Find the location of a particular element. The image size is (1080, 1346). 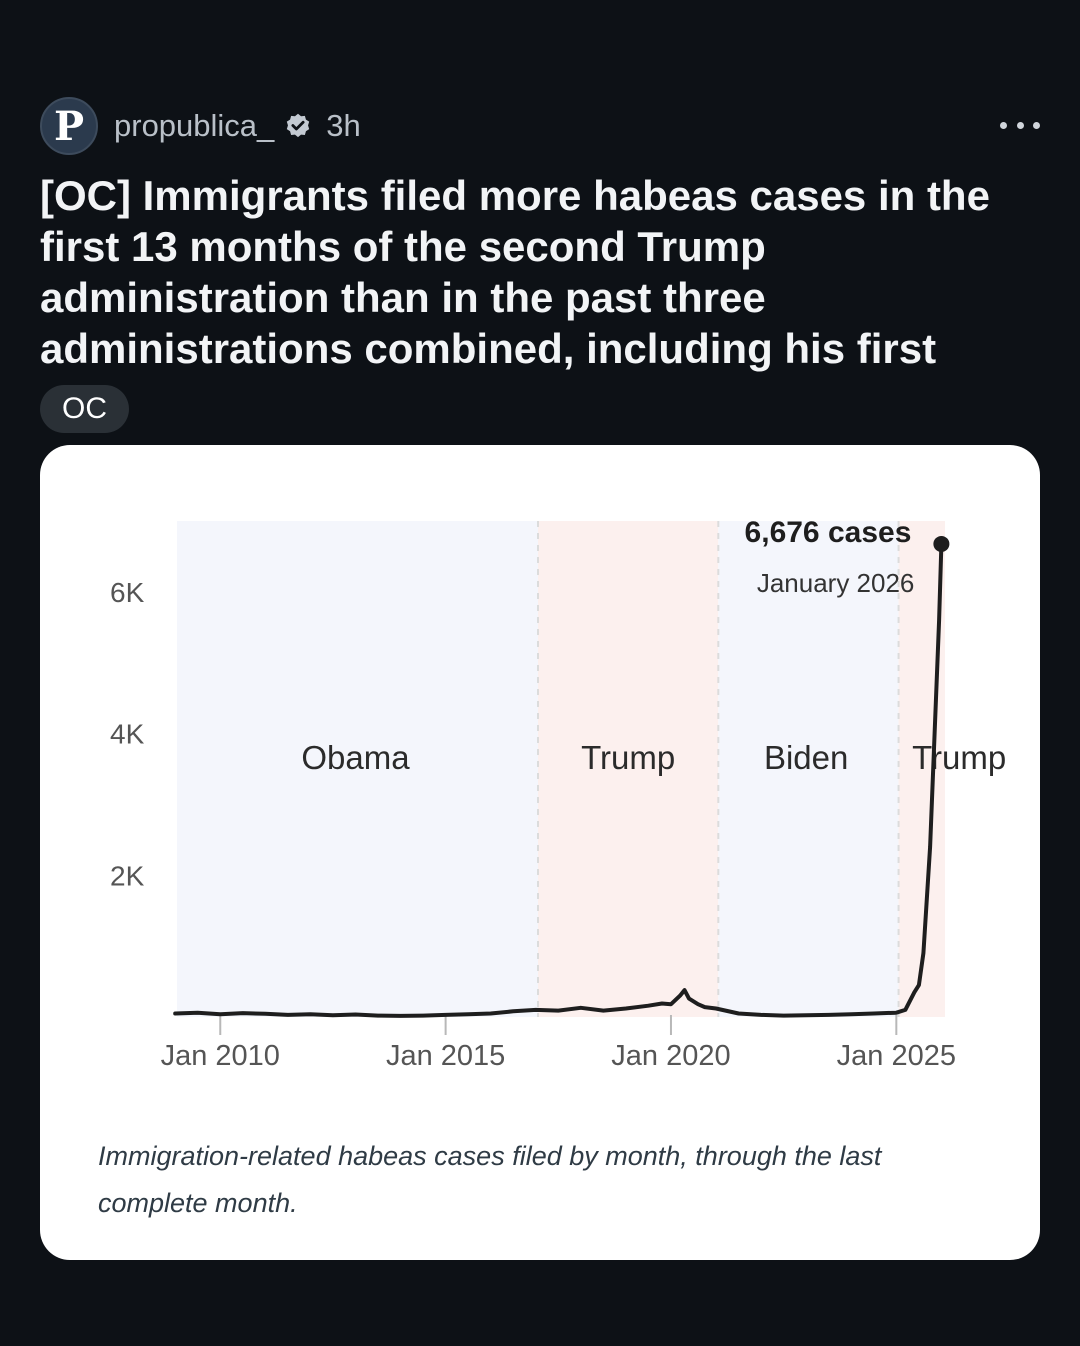

x-tick-label: Jan 2015 is located at coordinates (445, 1056).